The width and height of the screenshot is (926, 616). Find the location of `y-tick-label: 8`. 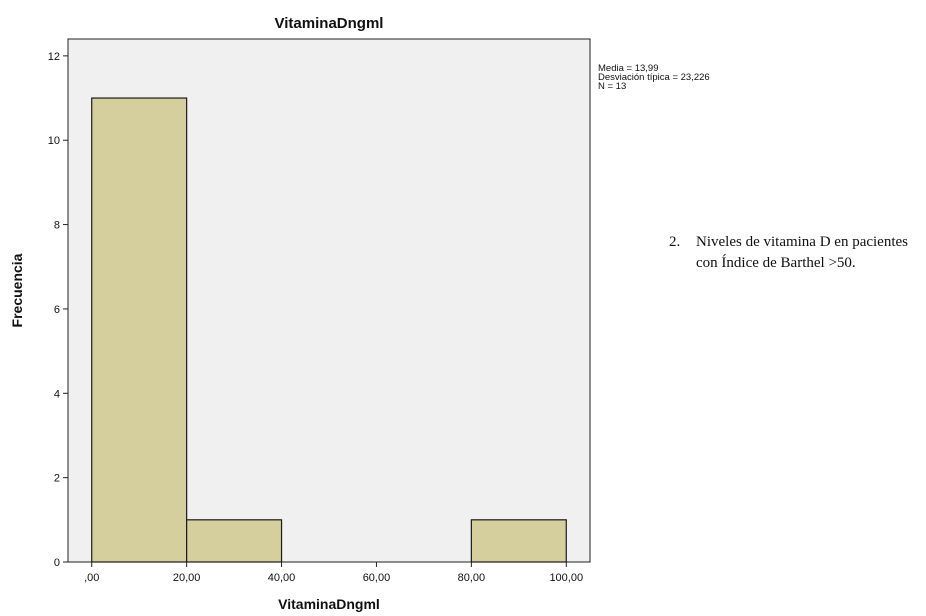

y-tick-label: 8 is located at coordinates (57, 226).